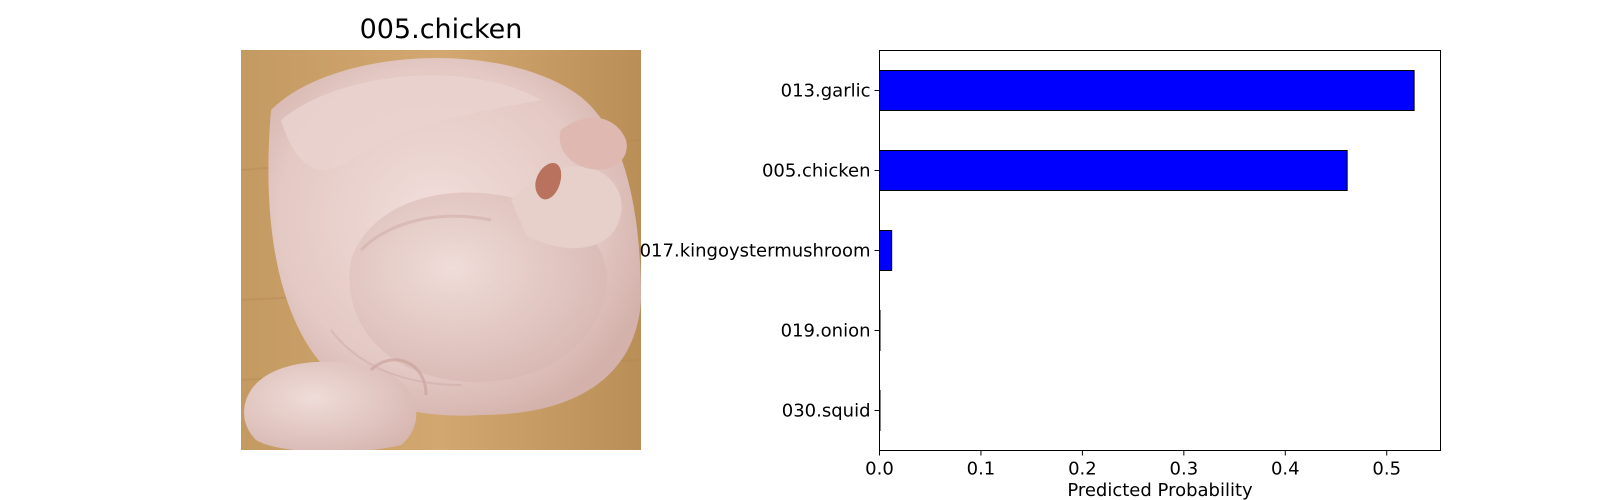 The image size is (1600, 500). I want to click on y-tick-label: 013.garlic, so click(826, 91).